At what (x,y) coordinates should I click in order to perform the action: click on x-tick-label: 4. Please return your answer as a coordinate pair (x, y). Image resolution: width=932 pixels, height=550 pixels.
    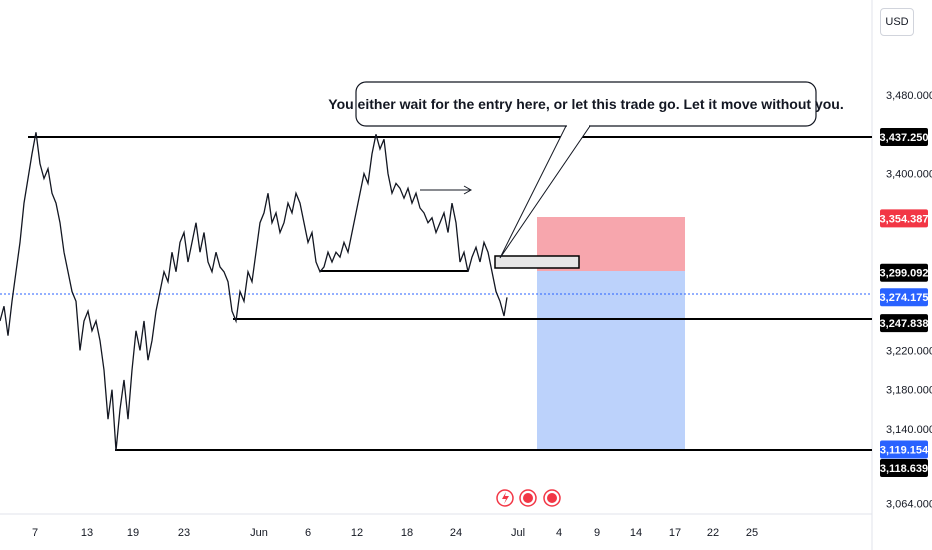
    Looking at the image, I should click on (559, 533).